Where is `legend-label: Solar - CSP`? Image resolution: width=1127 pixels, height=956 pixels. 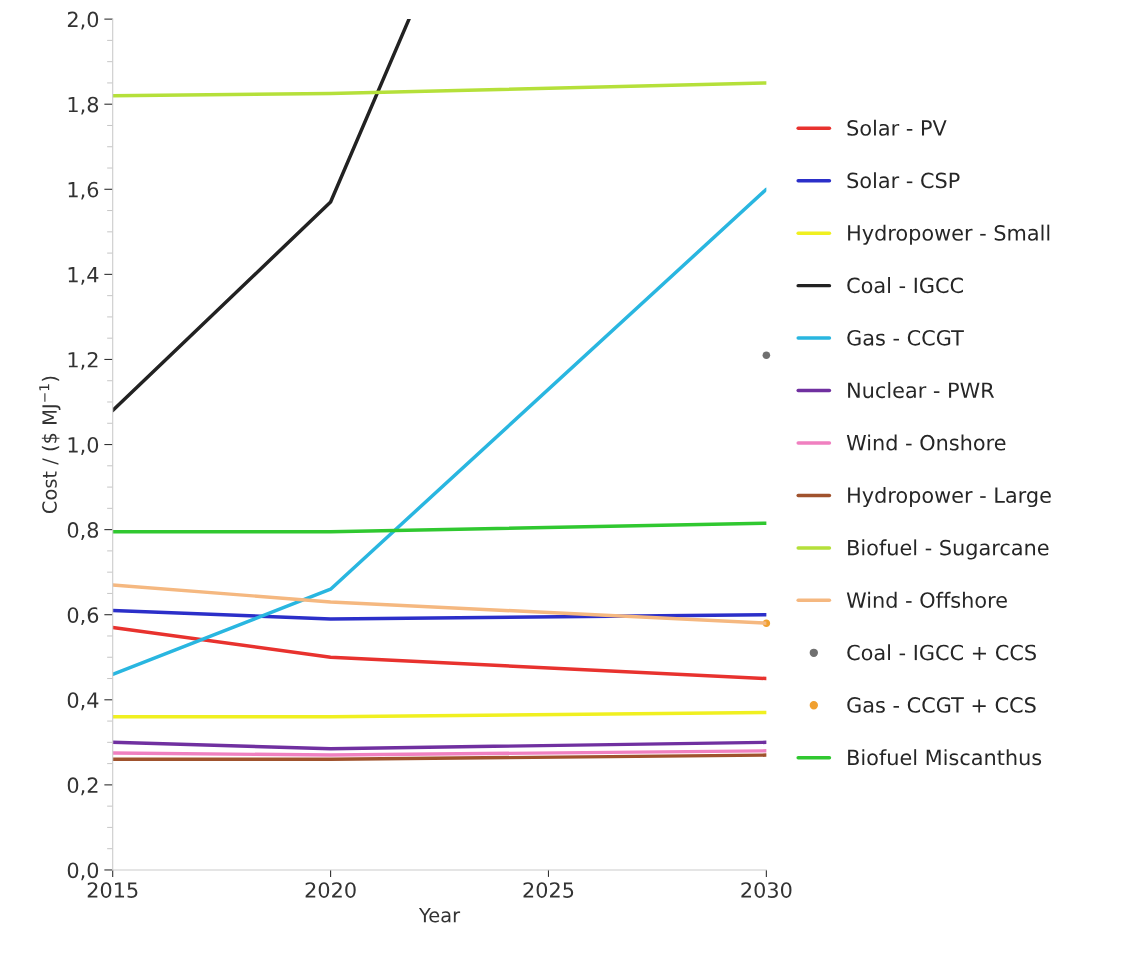 legend-label: Solar - CSP is located at coordinates (903, 180).